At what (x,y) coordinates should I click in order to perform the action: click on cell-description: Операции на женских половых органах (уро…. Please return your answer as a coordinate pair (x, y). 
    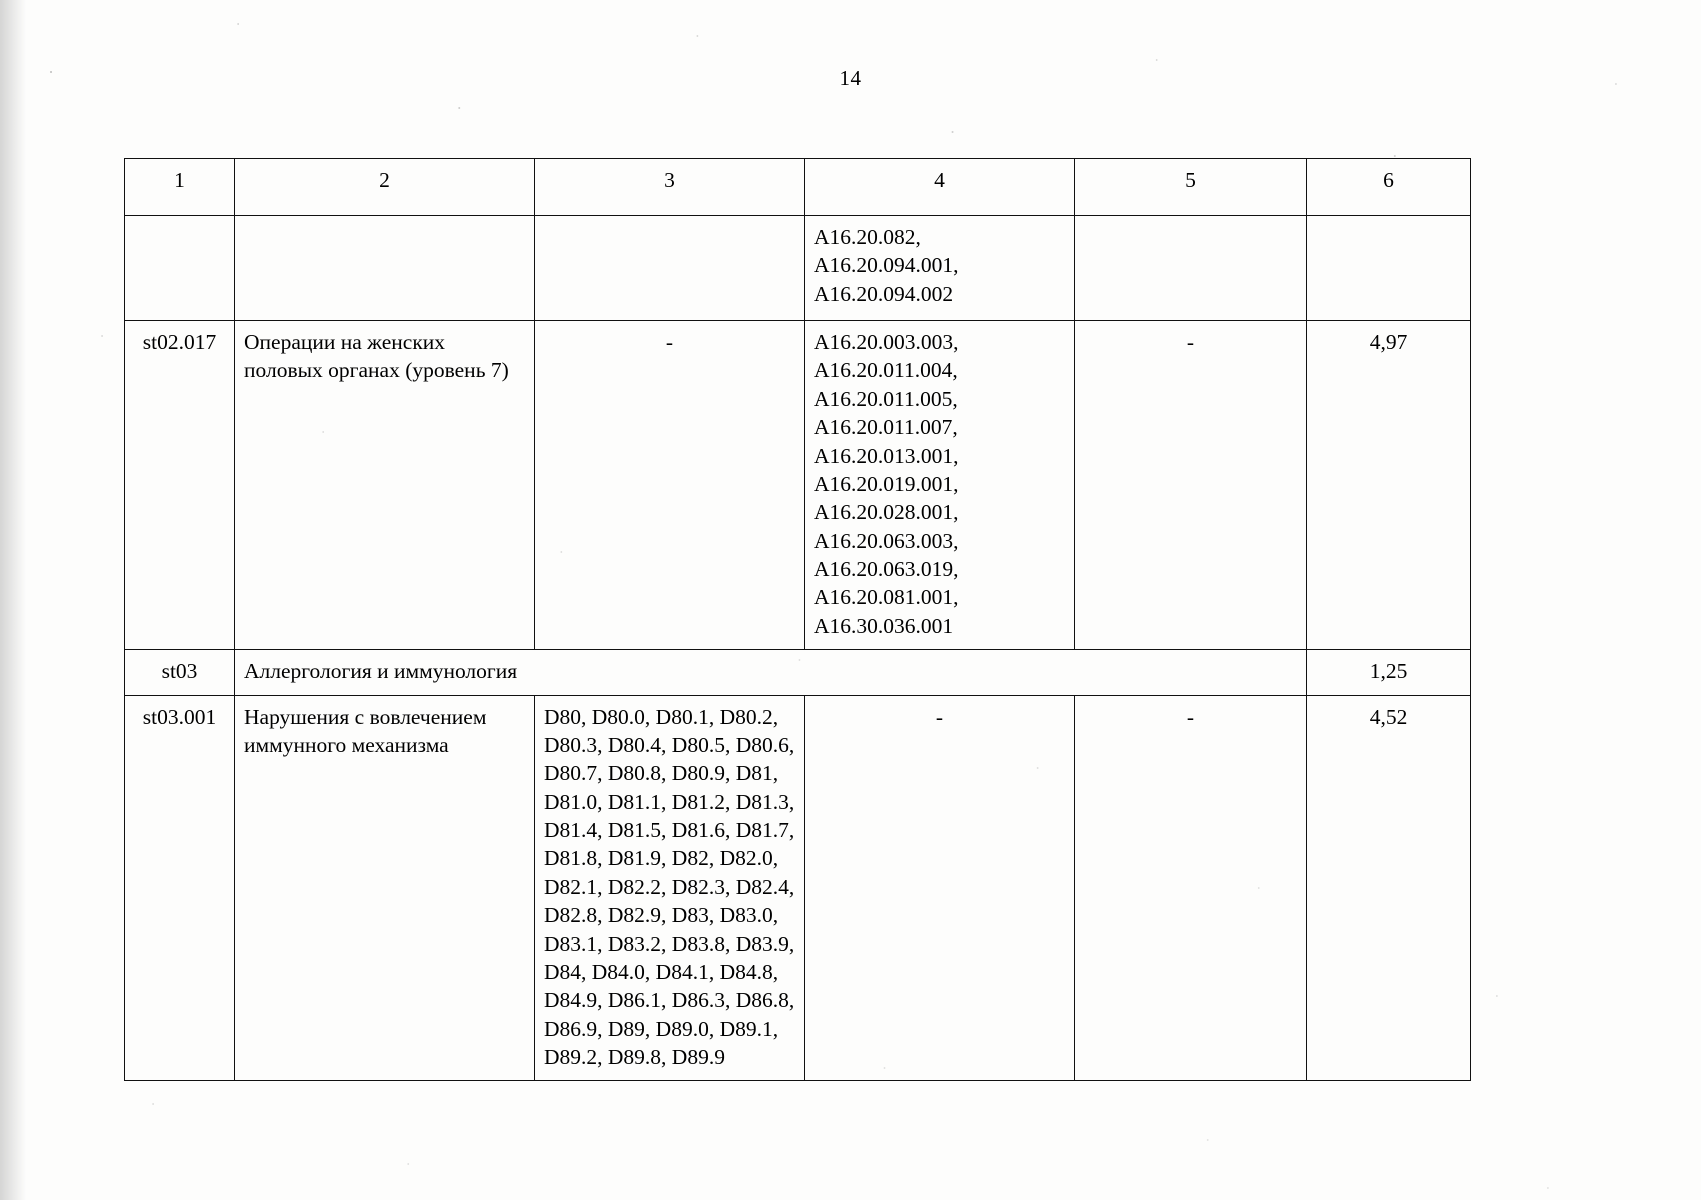
    Looking at the image, I should click on (384, 485).